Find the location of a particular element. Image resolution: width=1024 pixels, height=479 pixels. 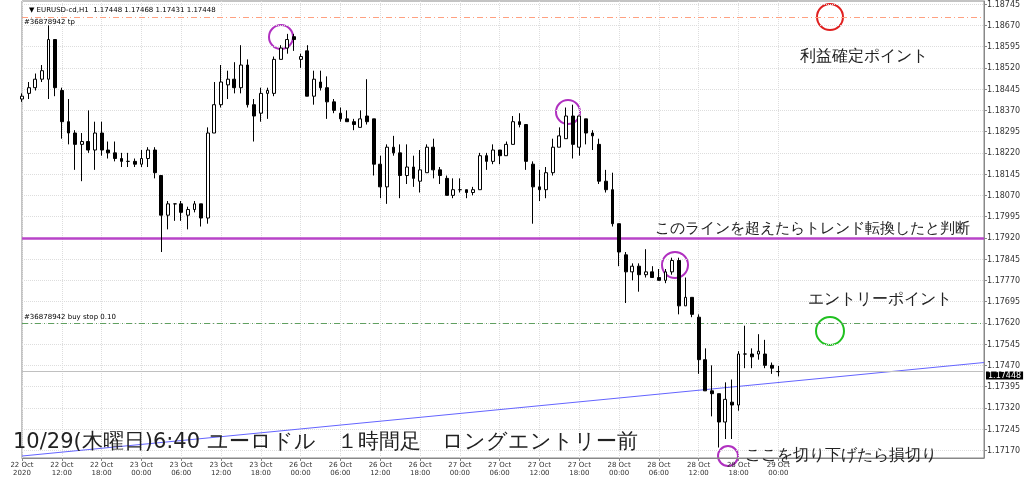

y-tick-label: 1.18145 is located at coordinates (1004, 174).